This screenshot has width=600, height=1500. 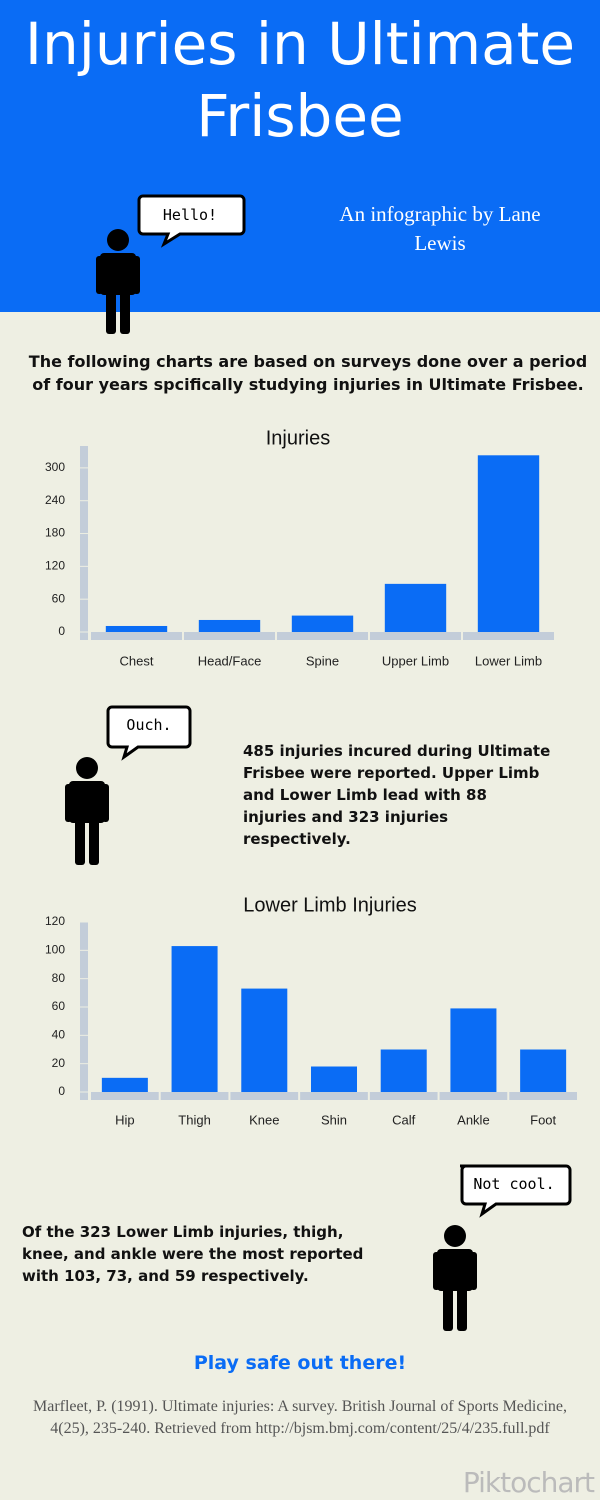 I want to click on y-tick-label: 300, so click(x=55, y=467).